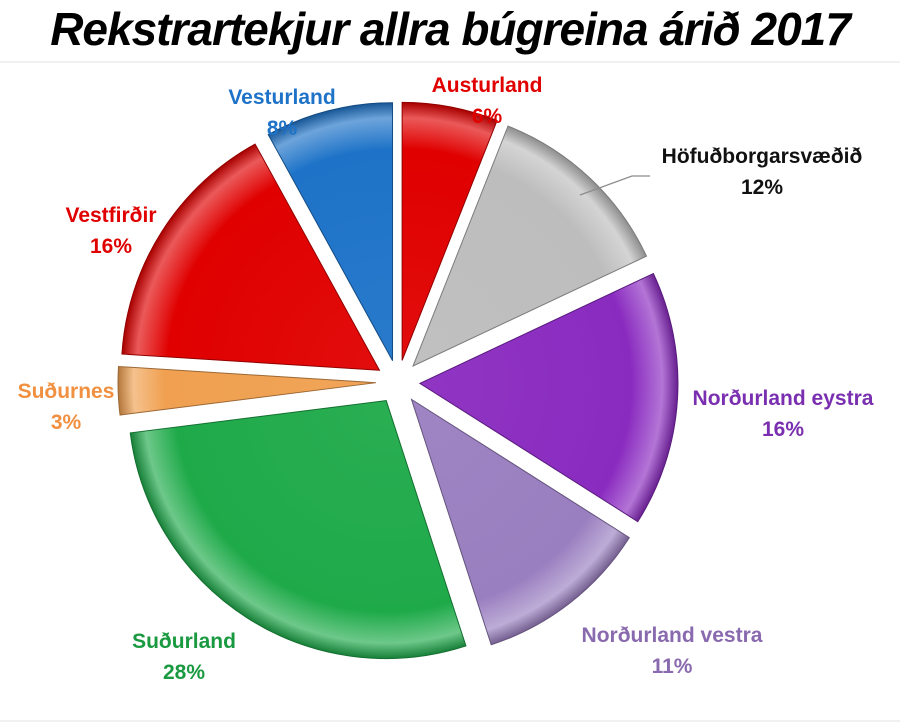 The image size is (900, 726). Describe the element at coordinates (449, 231) in the screenshot. I see `slice-austurland` at that location.